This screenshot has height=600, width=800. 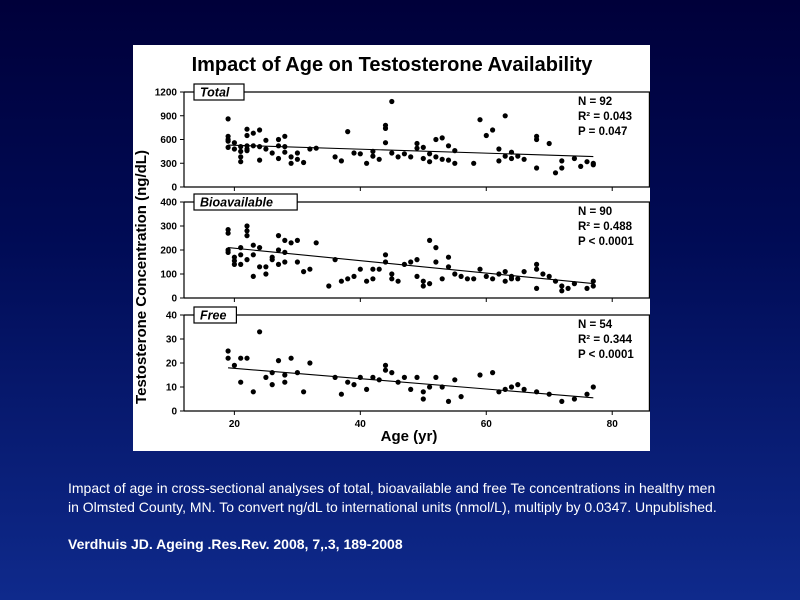 What do you see at coordinates (141, 277) in the screenshot?
I see `y-axis-label: Testosterone Concentration (ng/dL)` at bounding box center [141, 277].